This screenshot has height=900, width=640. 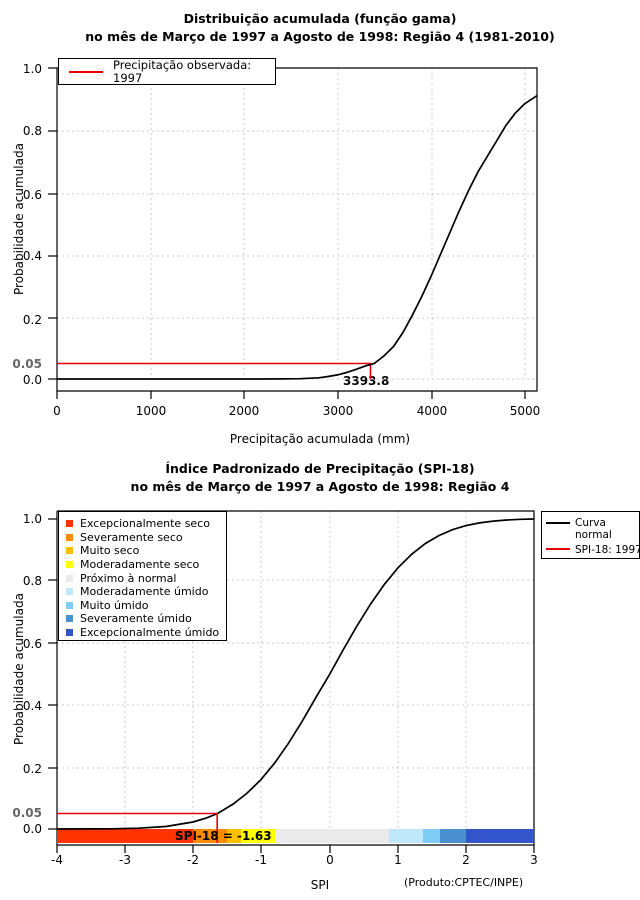 What do you see at coordinates (320, 885) in the screenshot?
I see `bottom-xaxis-label: SPI` at bounding box center [320, 885].